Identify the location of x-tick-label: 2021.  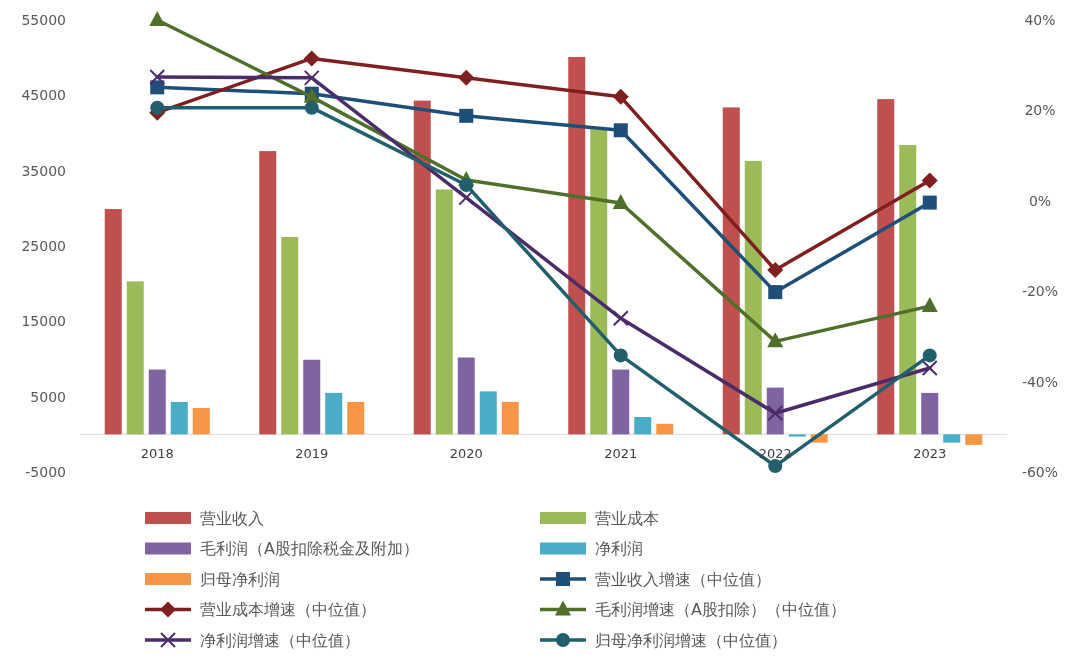
(621, 453).